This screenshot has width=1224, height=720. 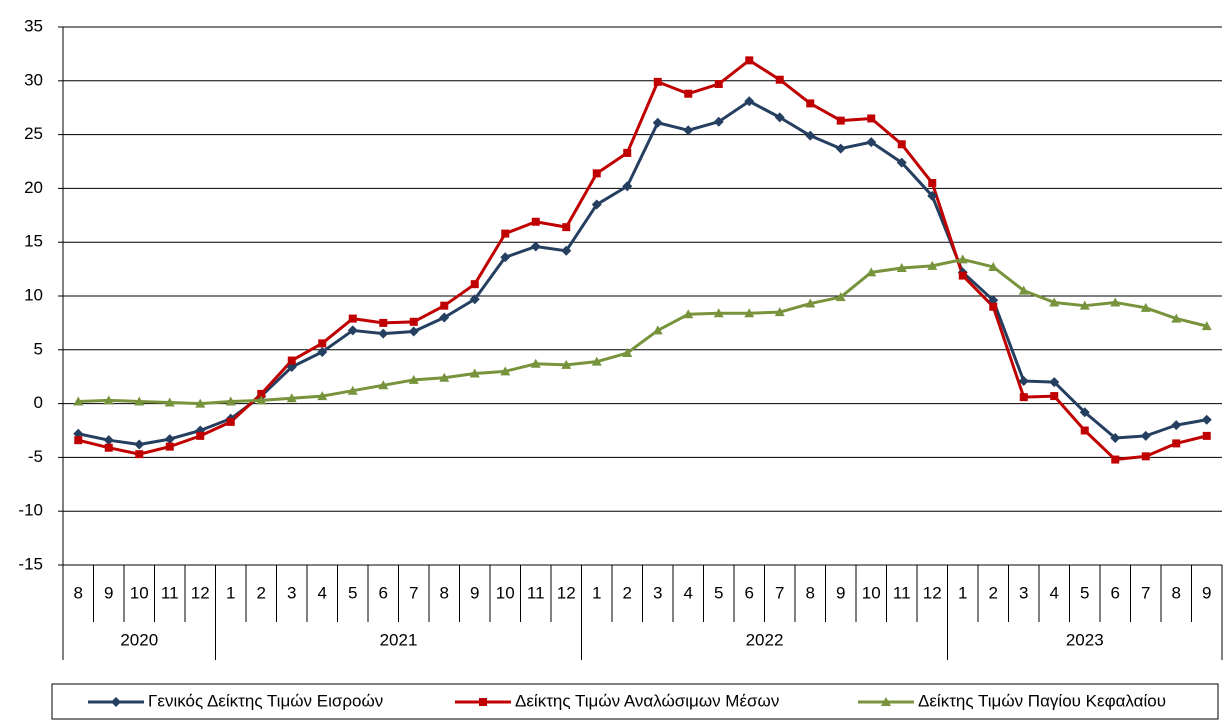 I want to click on y-tick-label: -15, so click(x=30, y=563).